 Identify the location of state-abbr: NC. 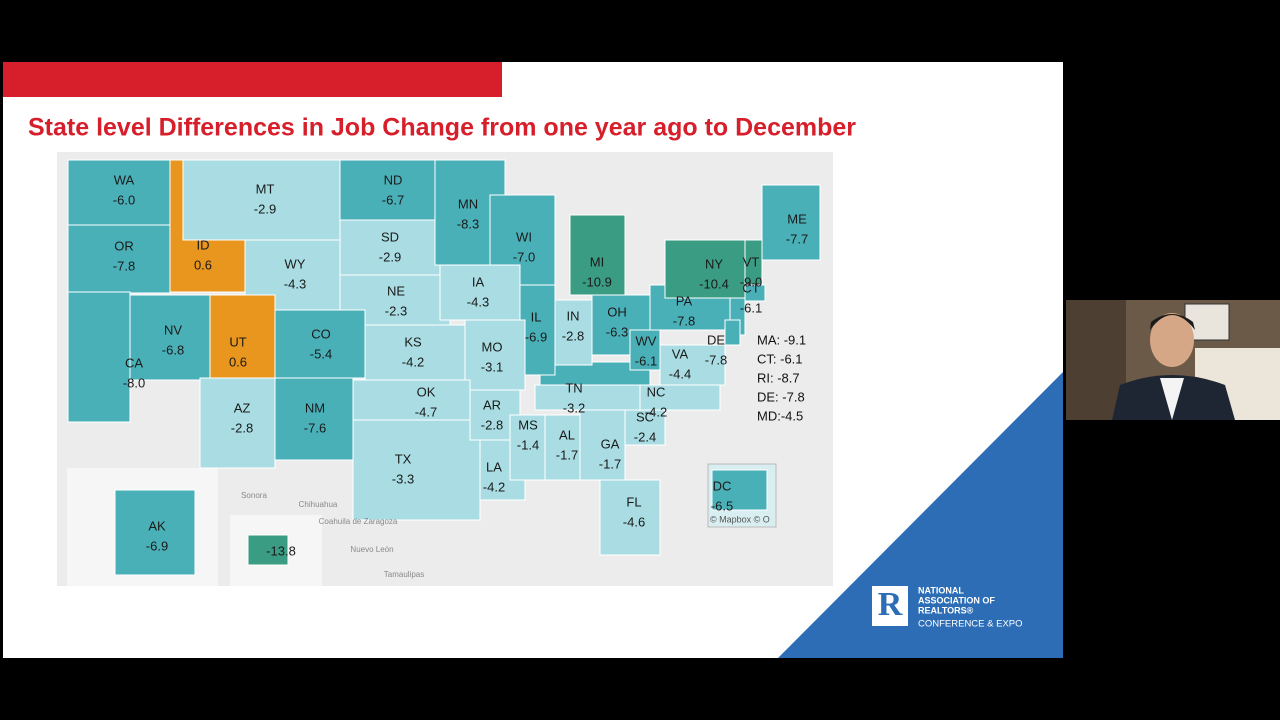
(656, 391).